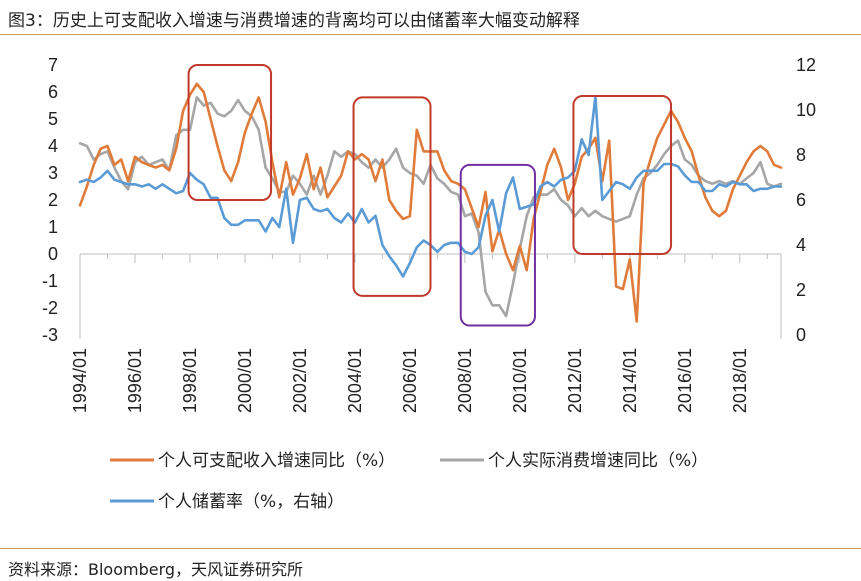  Describe the element at coordinates (685, 380) in the screenshot. I see `x-axis-tick-label: 2016/01` at that location.